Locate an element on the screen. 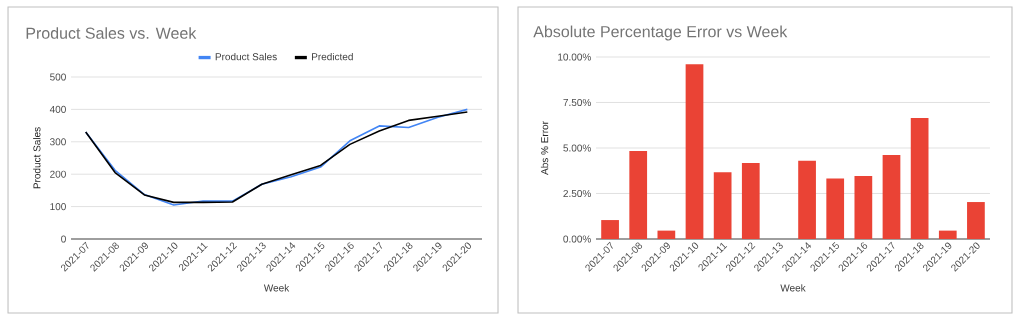  y-tick-label: 0.00% is located at coordinates (577, 239).